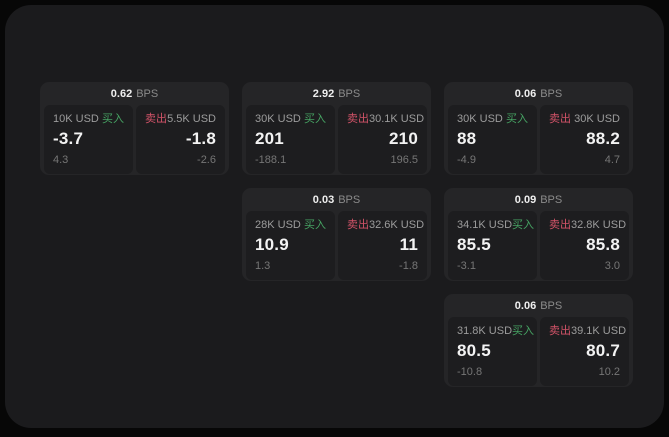 The height and width of the screenshot is (437, 669). Describe the element at coordinates (403, 138) in the screenshot. I see `sell-price: 210` at that location.